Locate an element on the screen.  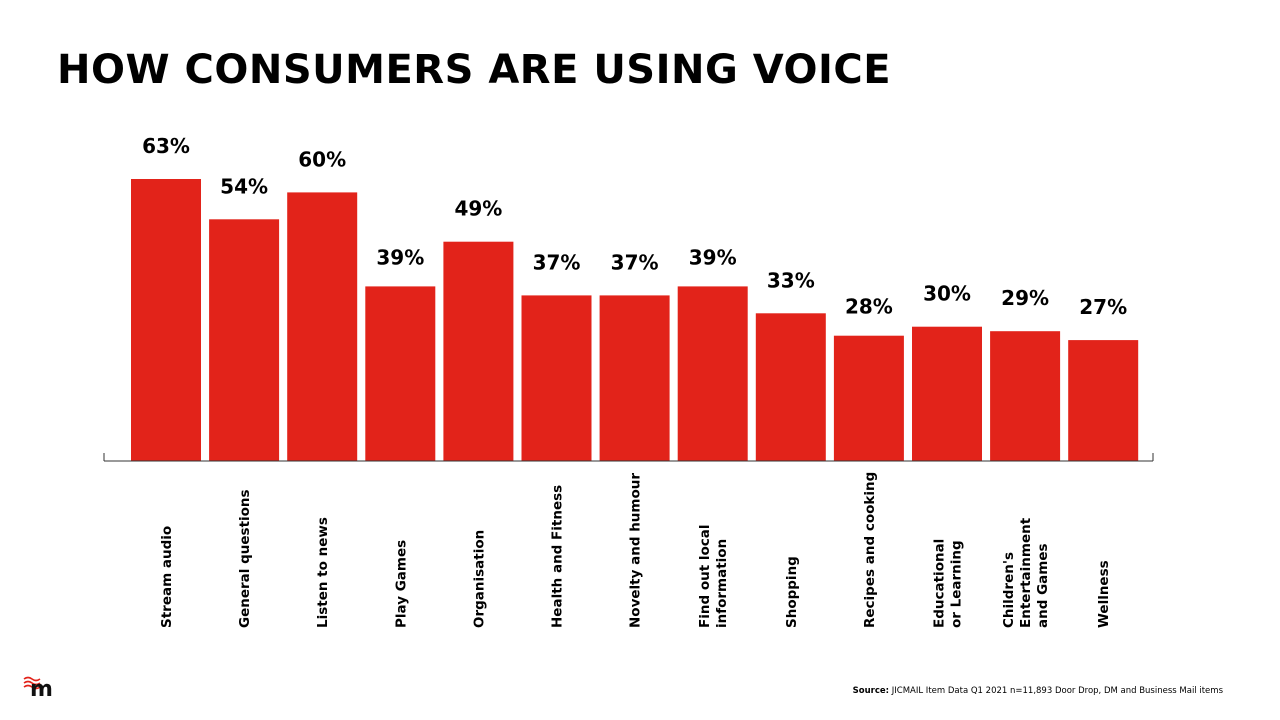
category-label-line: Educational is located at coordinates (940, 583).